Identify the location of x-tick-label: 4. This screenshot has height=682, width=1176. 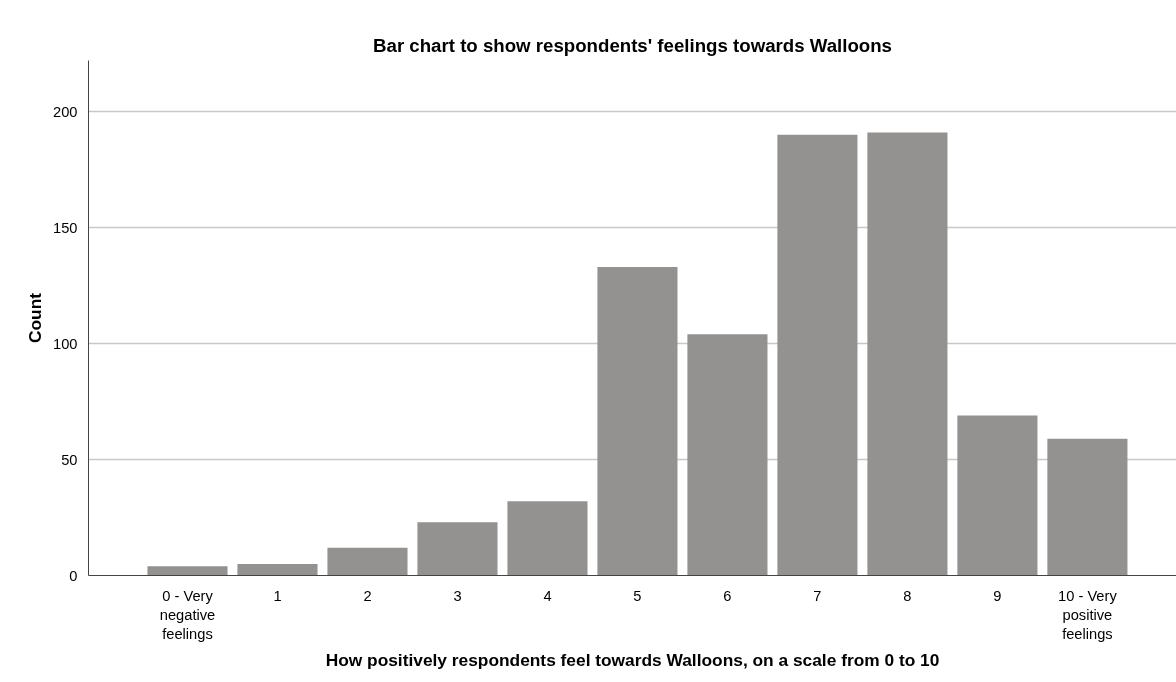
(547, 595).